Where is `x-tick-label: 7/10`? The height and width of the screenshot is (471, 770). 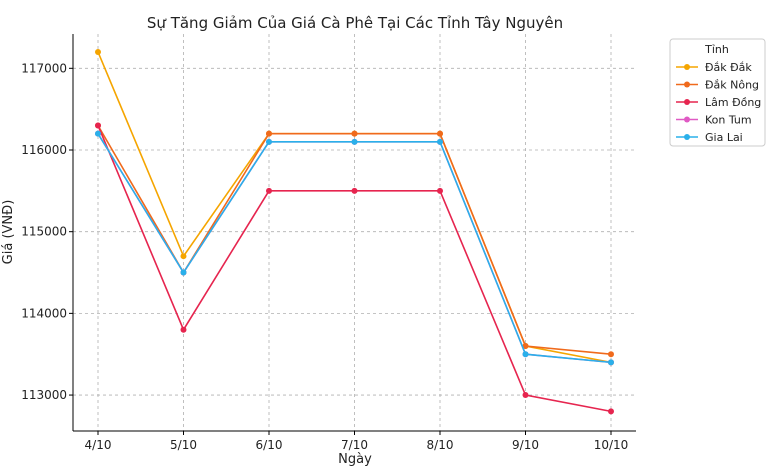
x-tick-label: 7/10 is located at coordinates (354, 445).